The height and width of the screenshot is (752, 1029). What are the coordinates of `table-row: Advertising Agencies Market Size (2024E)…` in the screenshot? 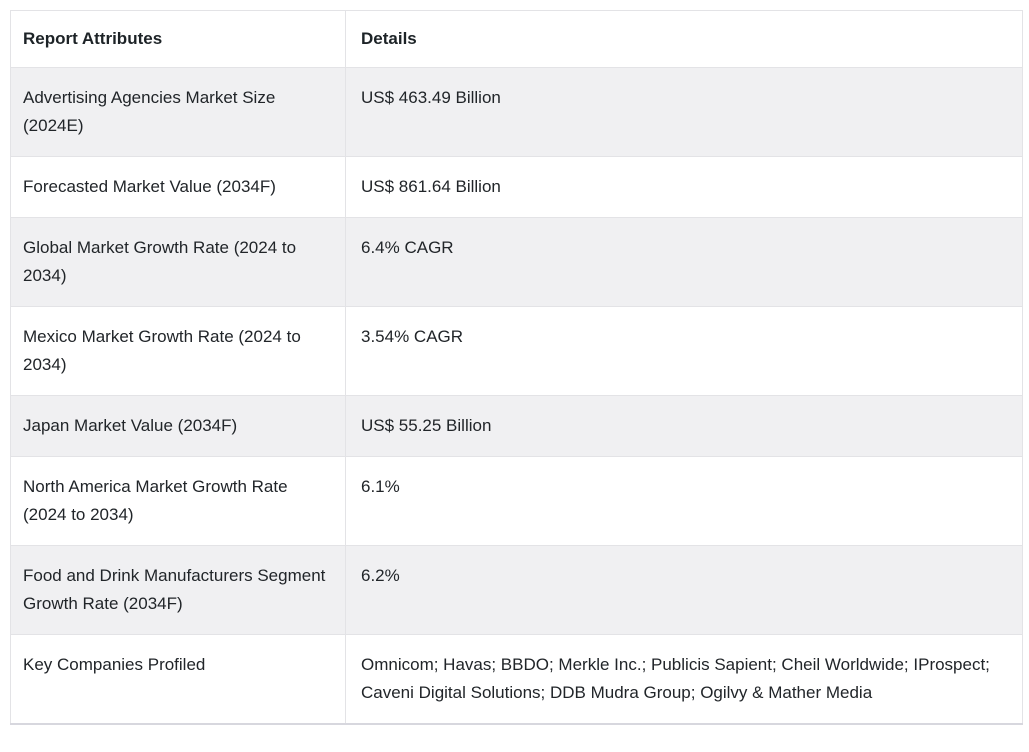 It's located at (516, 112).